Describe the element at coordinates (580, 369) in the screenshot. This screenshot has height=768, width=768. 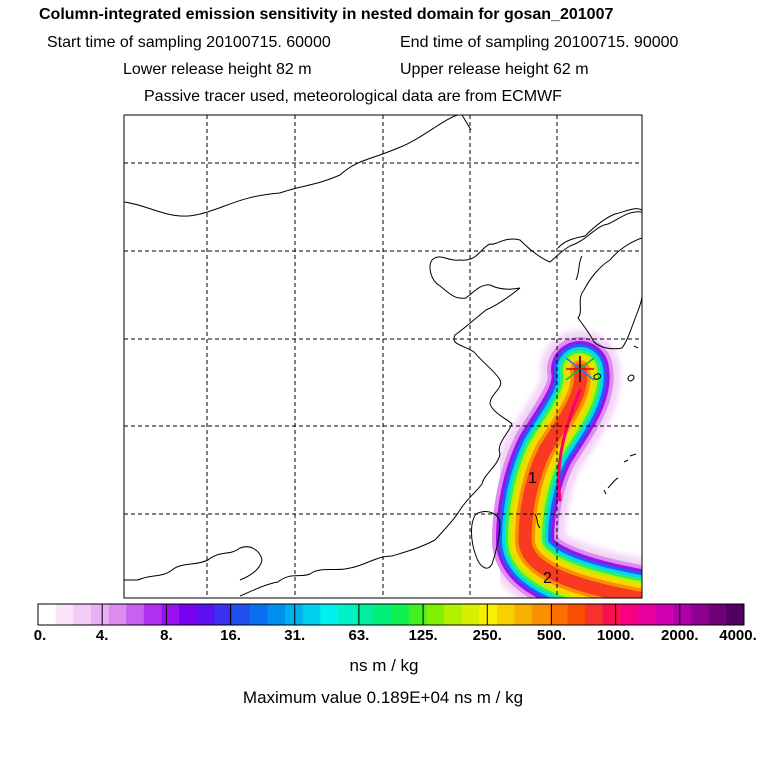
I see `receptor-star-icon` at that location.